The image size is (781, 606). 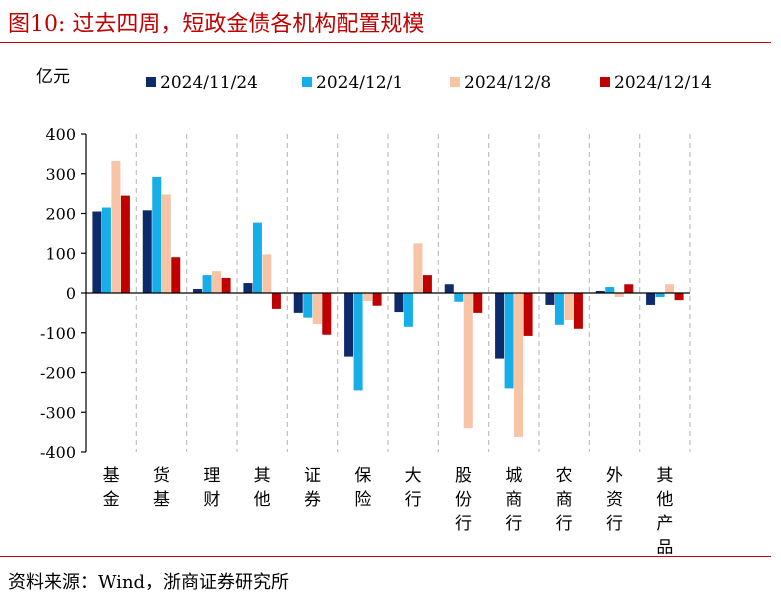 What do you see at coordinates (60, 134) in the screenshot?
I see `y-tick-label: 400` at bounding box center [60, 134].